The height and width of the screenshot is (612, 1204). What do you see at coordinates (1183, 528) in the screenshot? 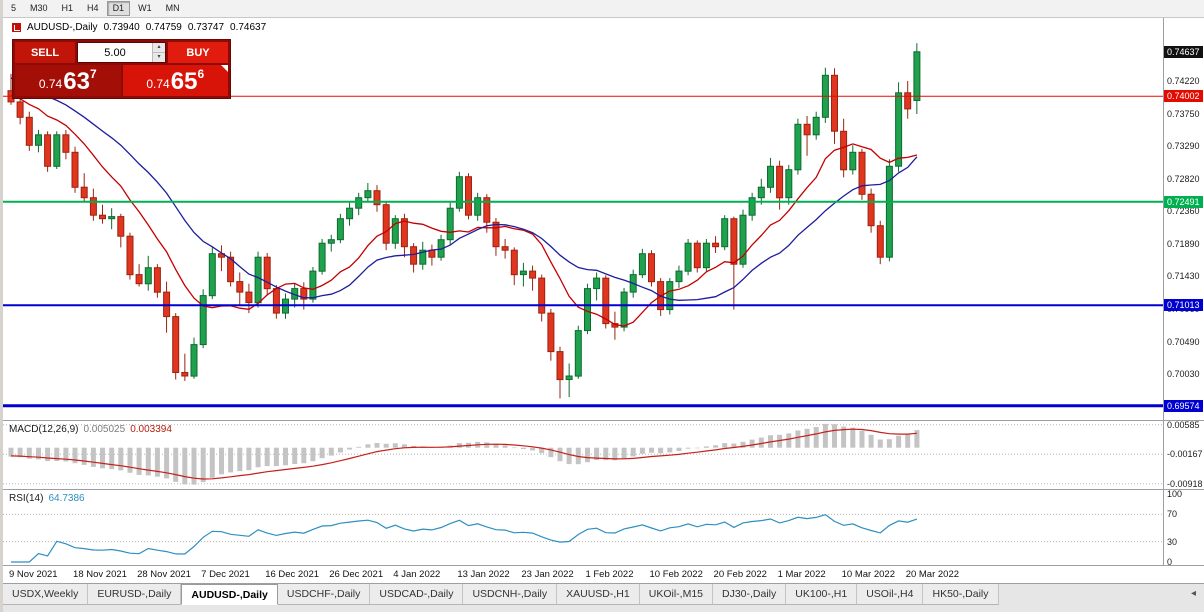
I see `rsi-axis: 100 70 30 0` at bounding box center [1183, 528].